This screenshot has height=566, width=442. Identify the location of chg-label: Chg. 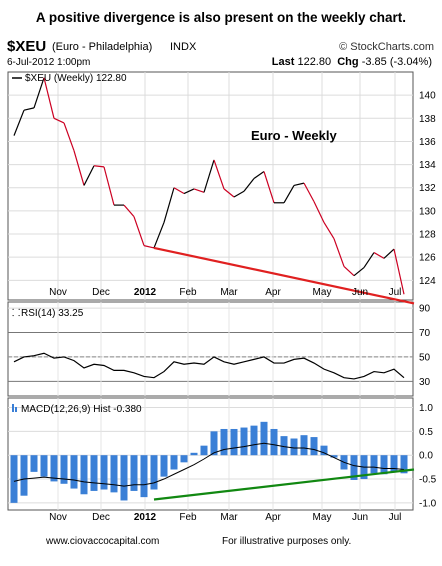
(348, 62).